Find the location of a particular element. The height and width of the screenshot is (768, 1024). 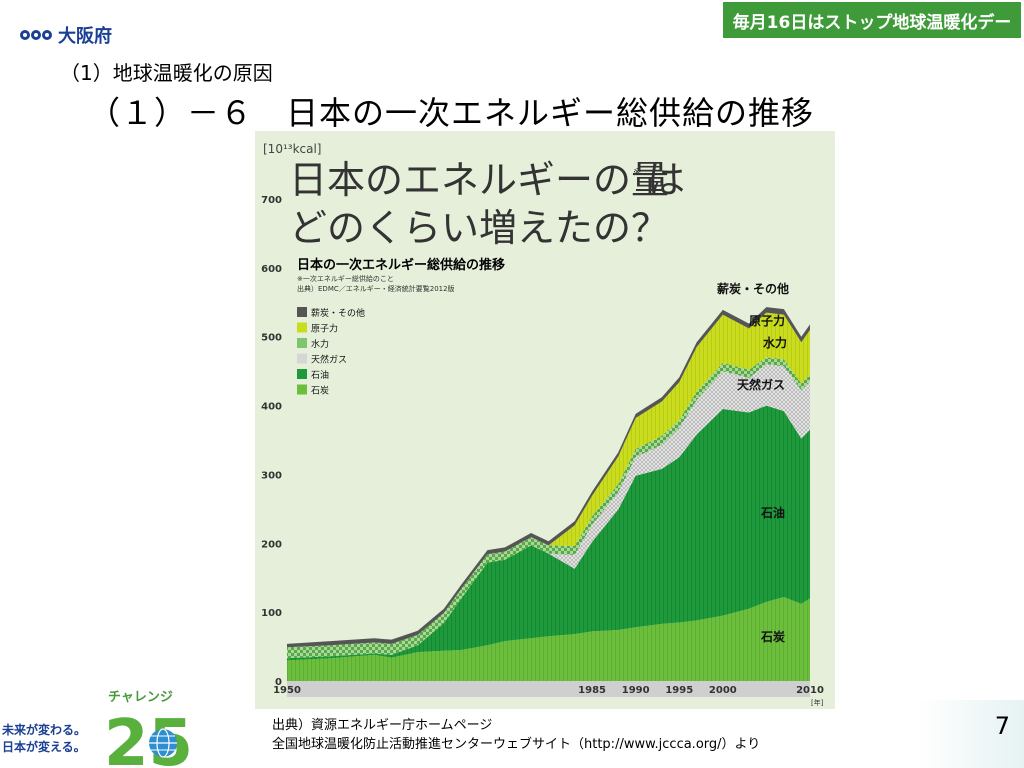

banner: 毎月16日はストップ地球温暖化デー is located at coordinates (872, 20).